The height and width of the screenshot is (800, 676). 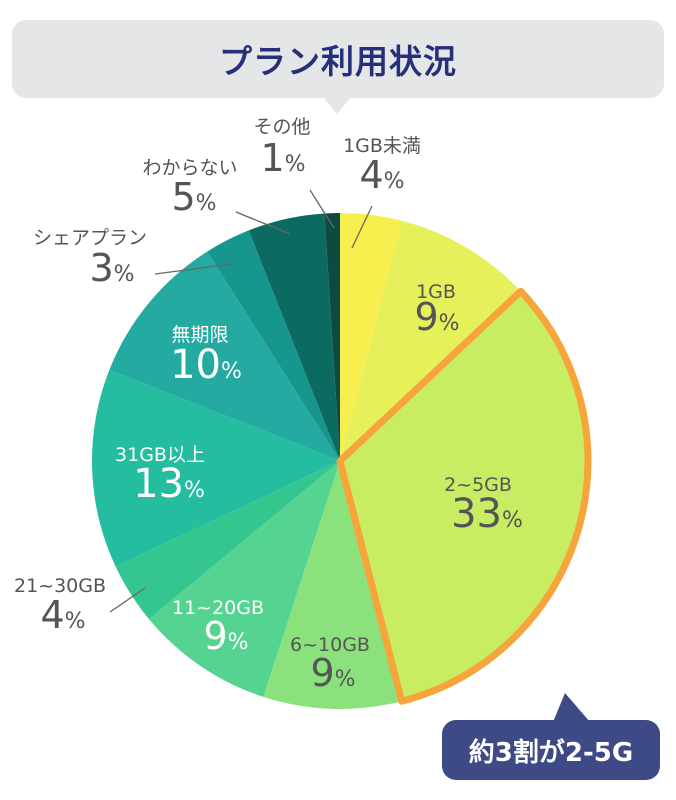 What do you see at coordinates (338, 61) in the screenshot?
I see `chart-title: プラン利用状況` at bounding box center [338, 61].